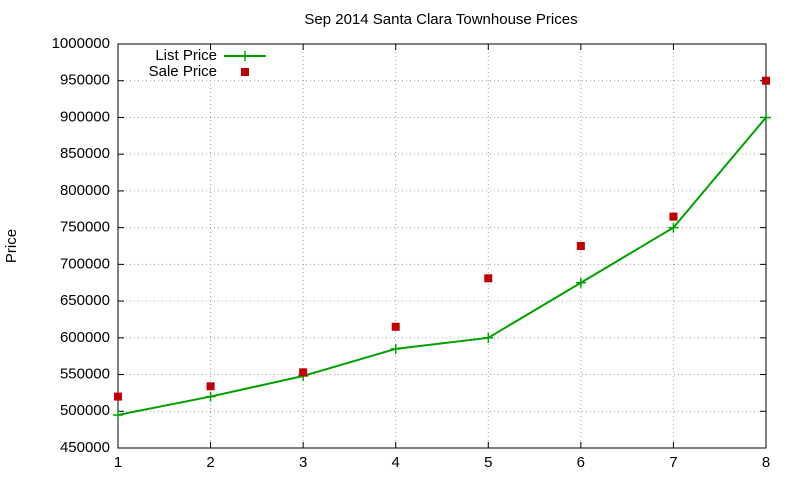  I want to click on x-tick-label: 7, so click(673, 462).